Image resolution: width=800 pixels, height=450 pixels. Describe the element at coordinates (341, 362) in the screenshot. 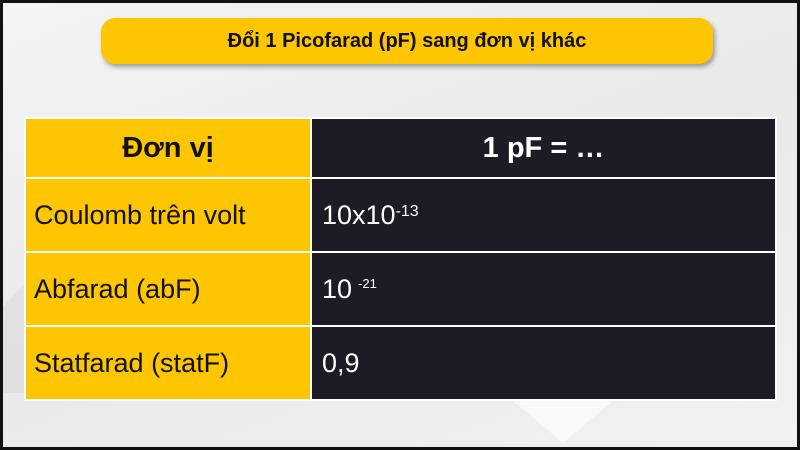

I see `value-base: 0,9` at that location.